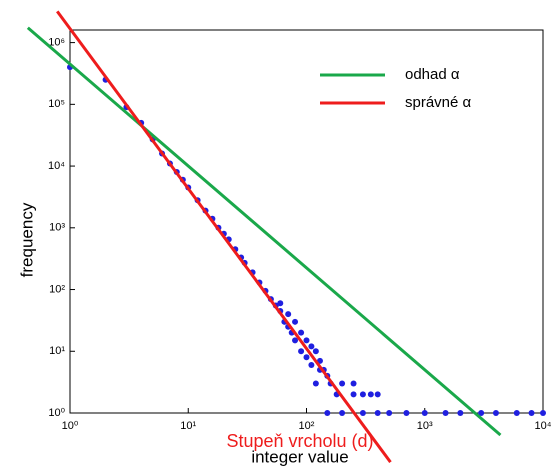 This screenshot has height=470, width=557. What do you see at coordinates (543, 426) in the screenshot?
I see `x-tick-label: 10⁴` at bounding box center [543, 426].